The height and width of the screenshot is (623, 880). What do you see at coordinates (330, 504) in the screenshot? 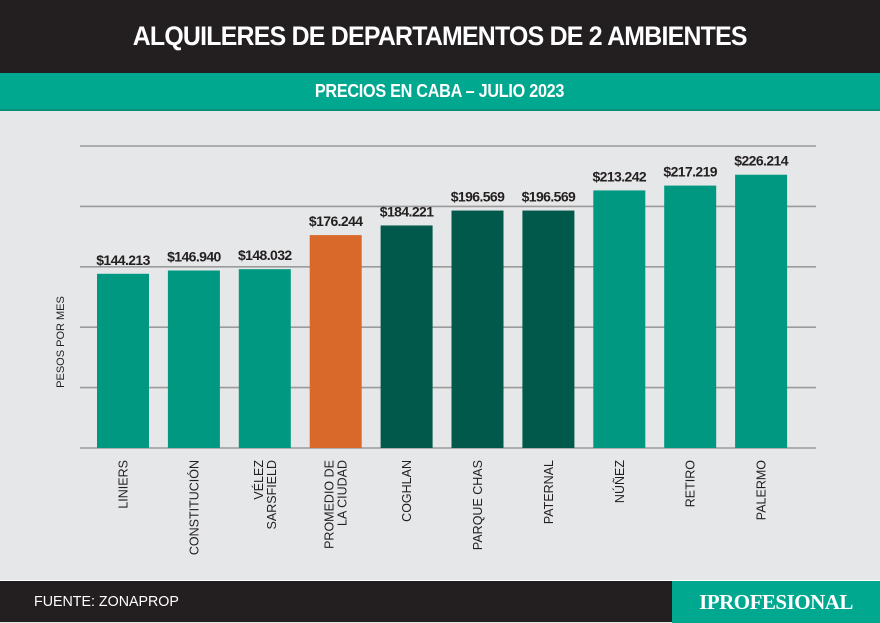
I see `x-tick-label-line: PROMEDIO DE` at bounding box center [330, 504].